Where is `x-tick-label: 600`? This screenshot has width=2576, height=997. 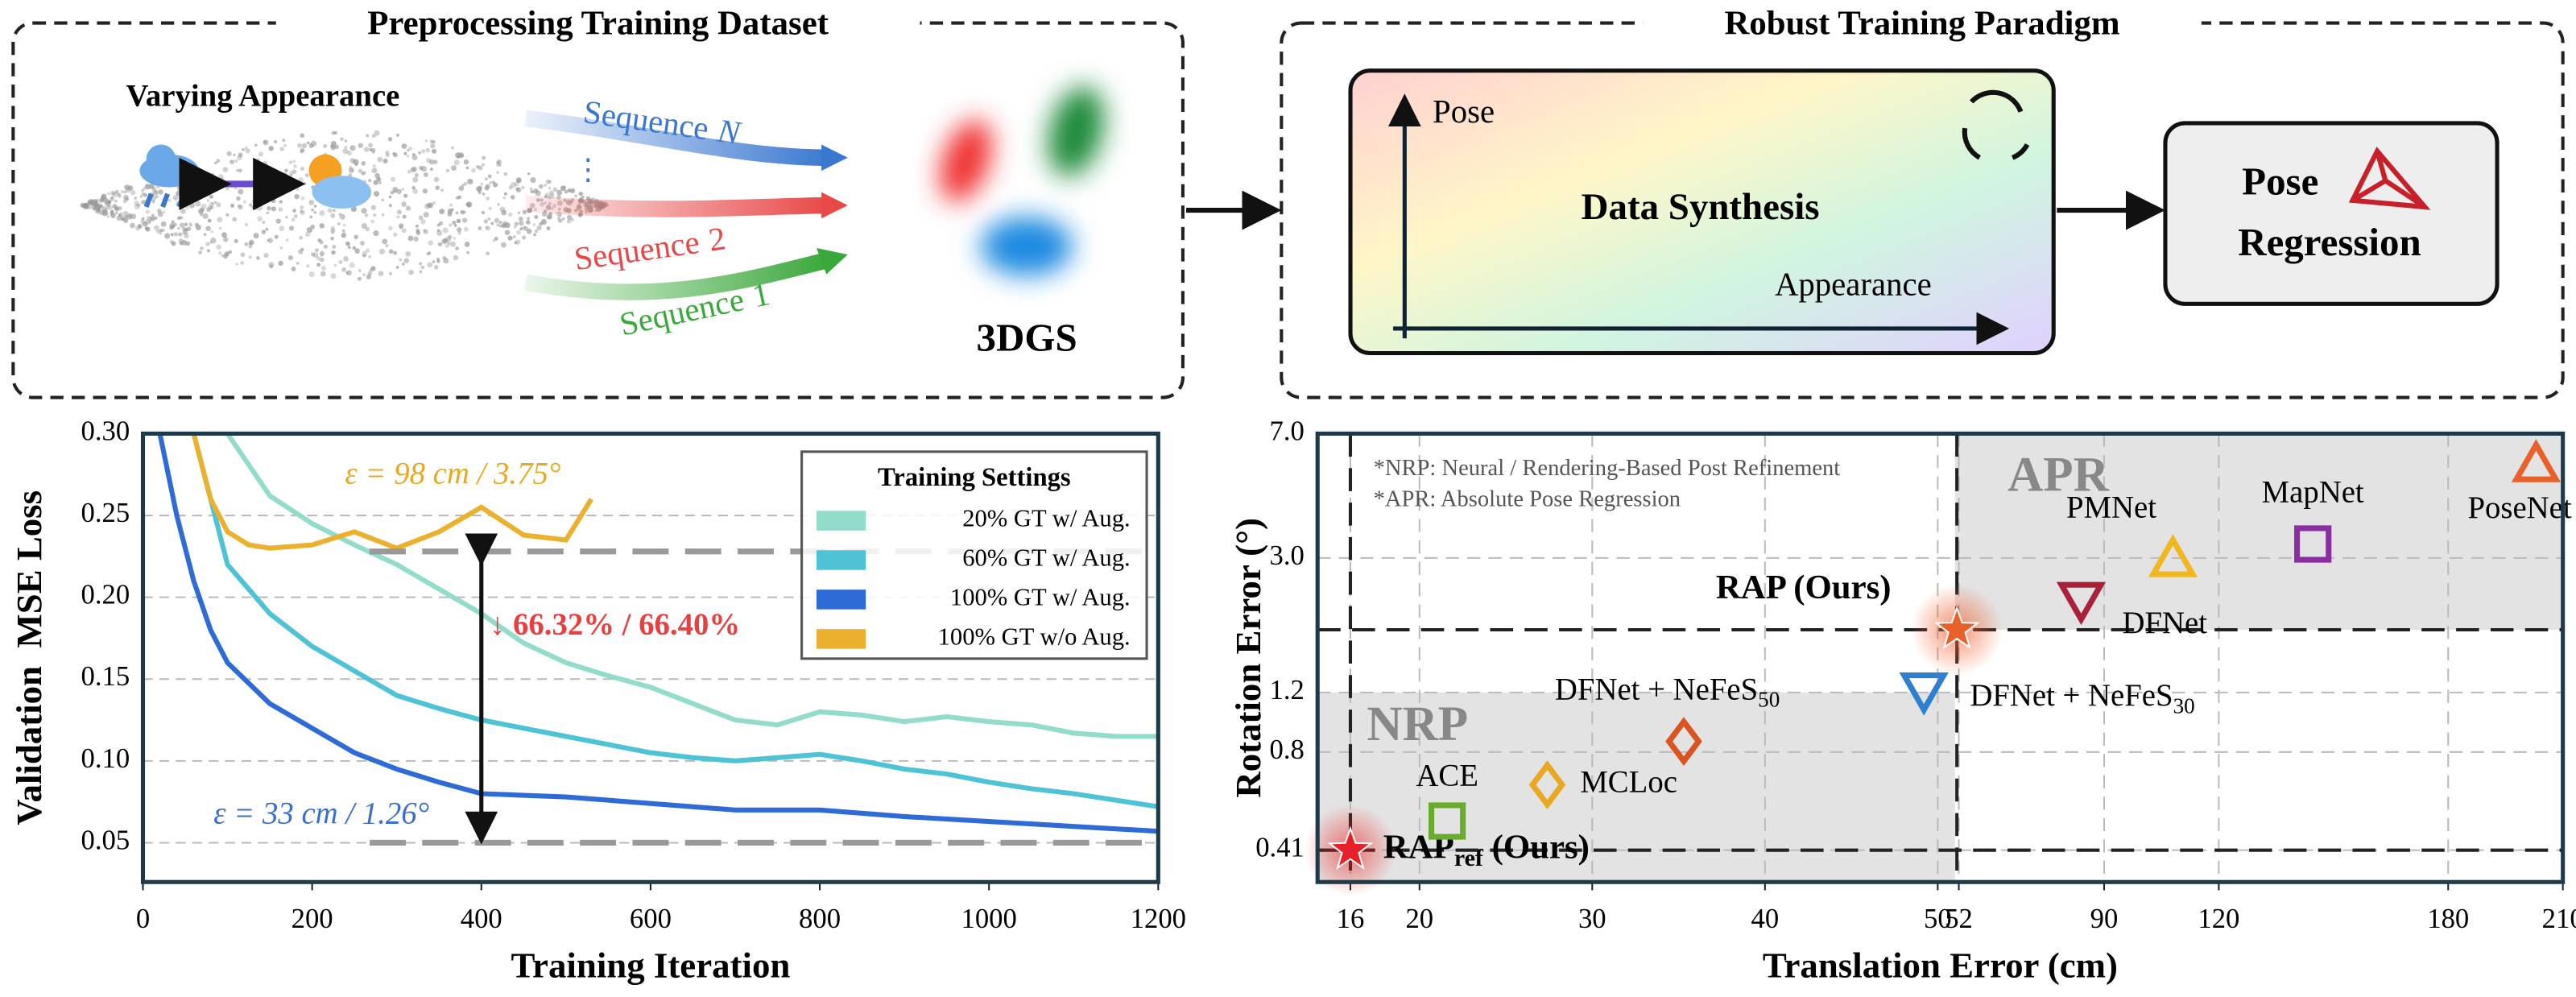 x-tick-label: 600 is located at coordinates (651, 919).